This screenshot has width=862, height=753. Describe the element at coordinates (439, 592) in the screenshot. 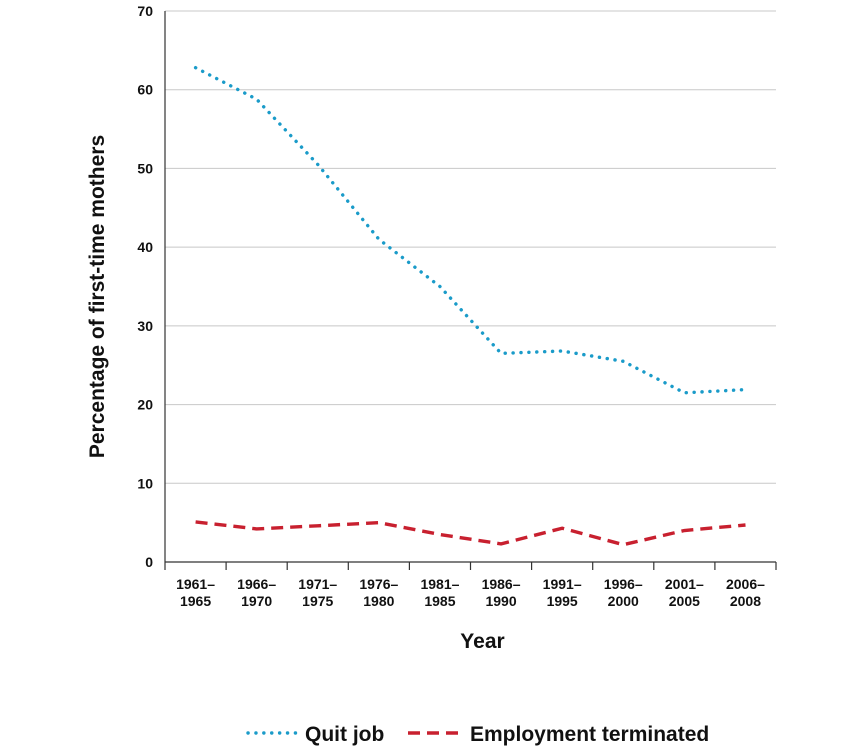

I see `x-tick-label: 1981– 1985` at that location.